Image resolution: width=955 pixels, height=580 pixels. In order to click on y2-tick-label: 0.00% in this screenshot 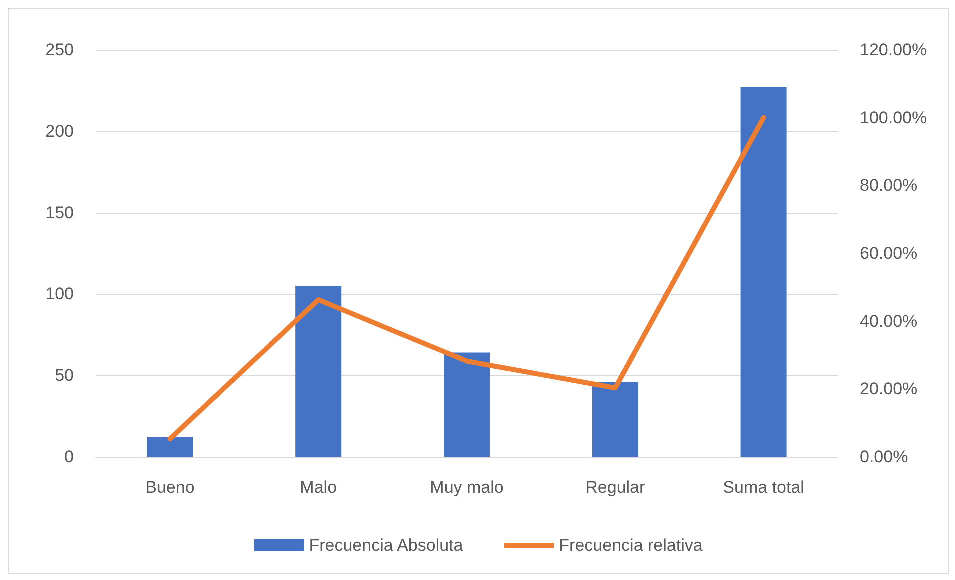, I will do `click(884, 457)`.